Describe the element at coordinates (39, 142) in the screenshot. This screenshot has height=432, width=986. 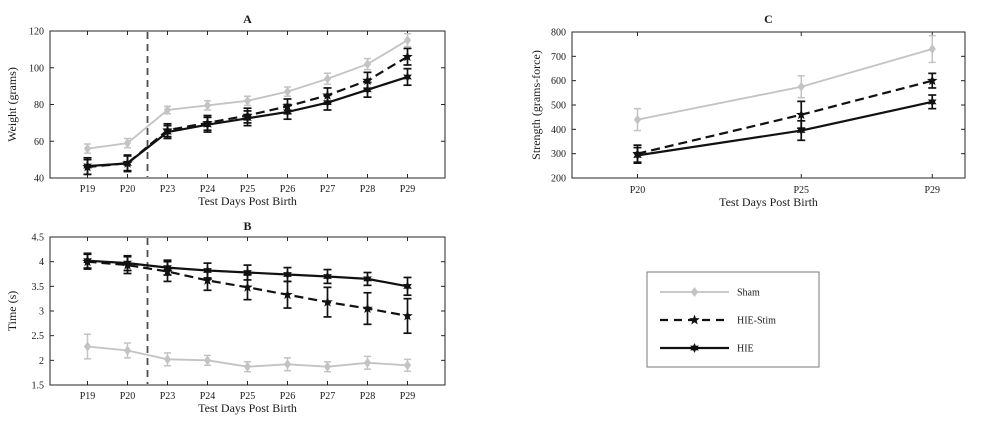
I see `svg-text: 60` at that location.